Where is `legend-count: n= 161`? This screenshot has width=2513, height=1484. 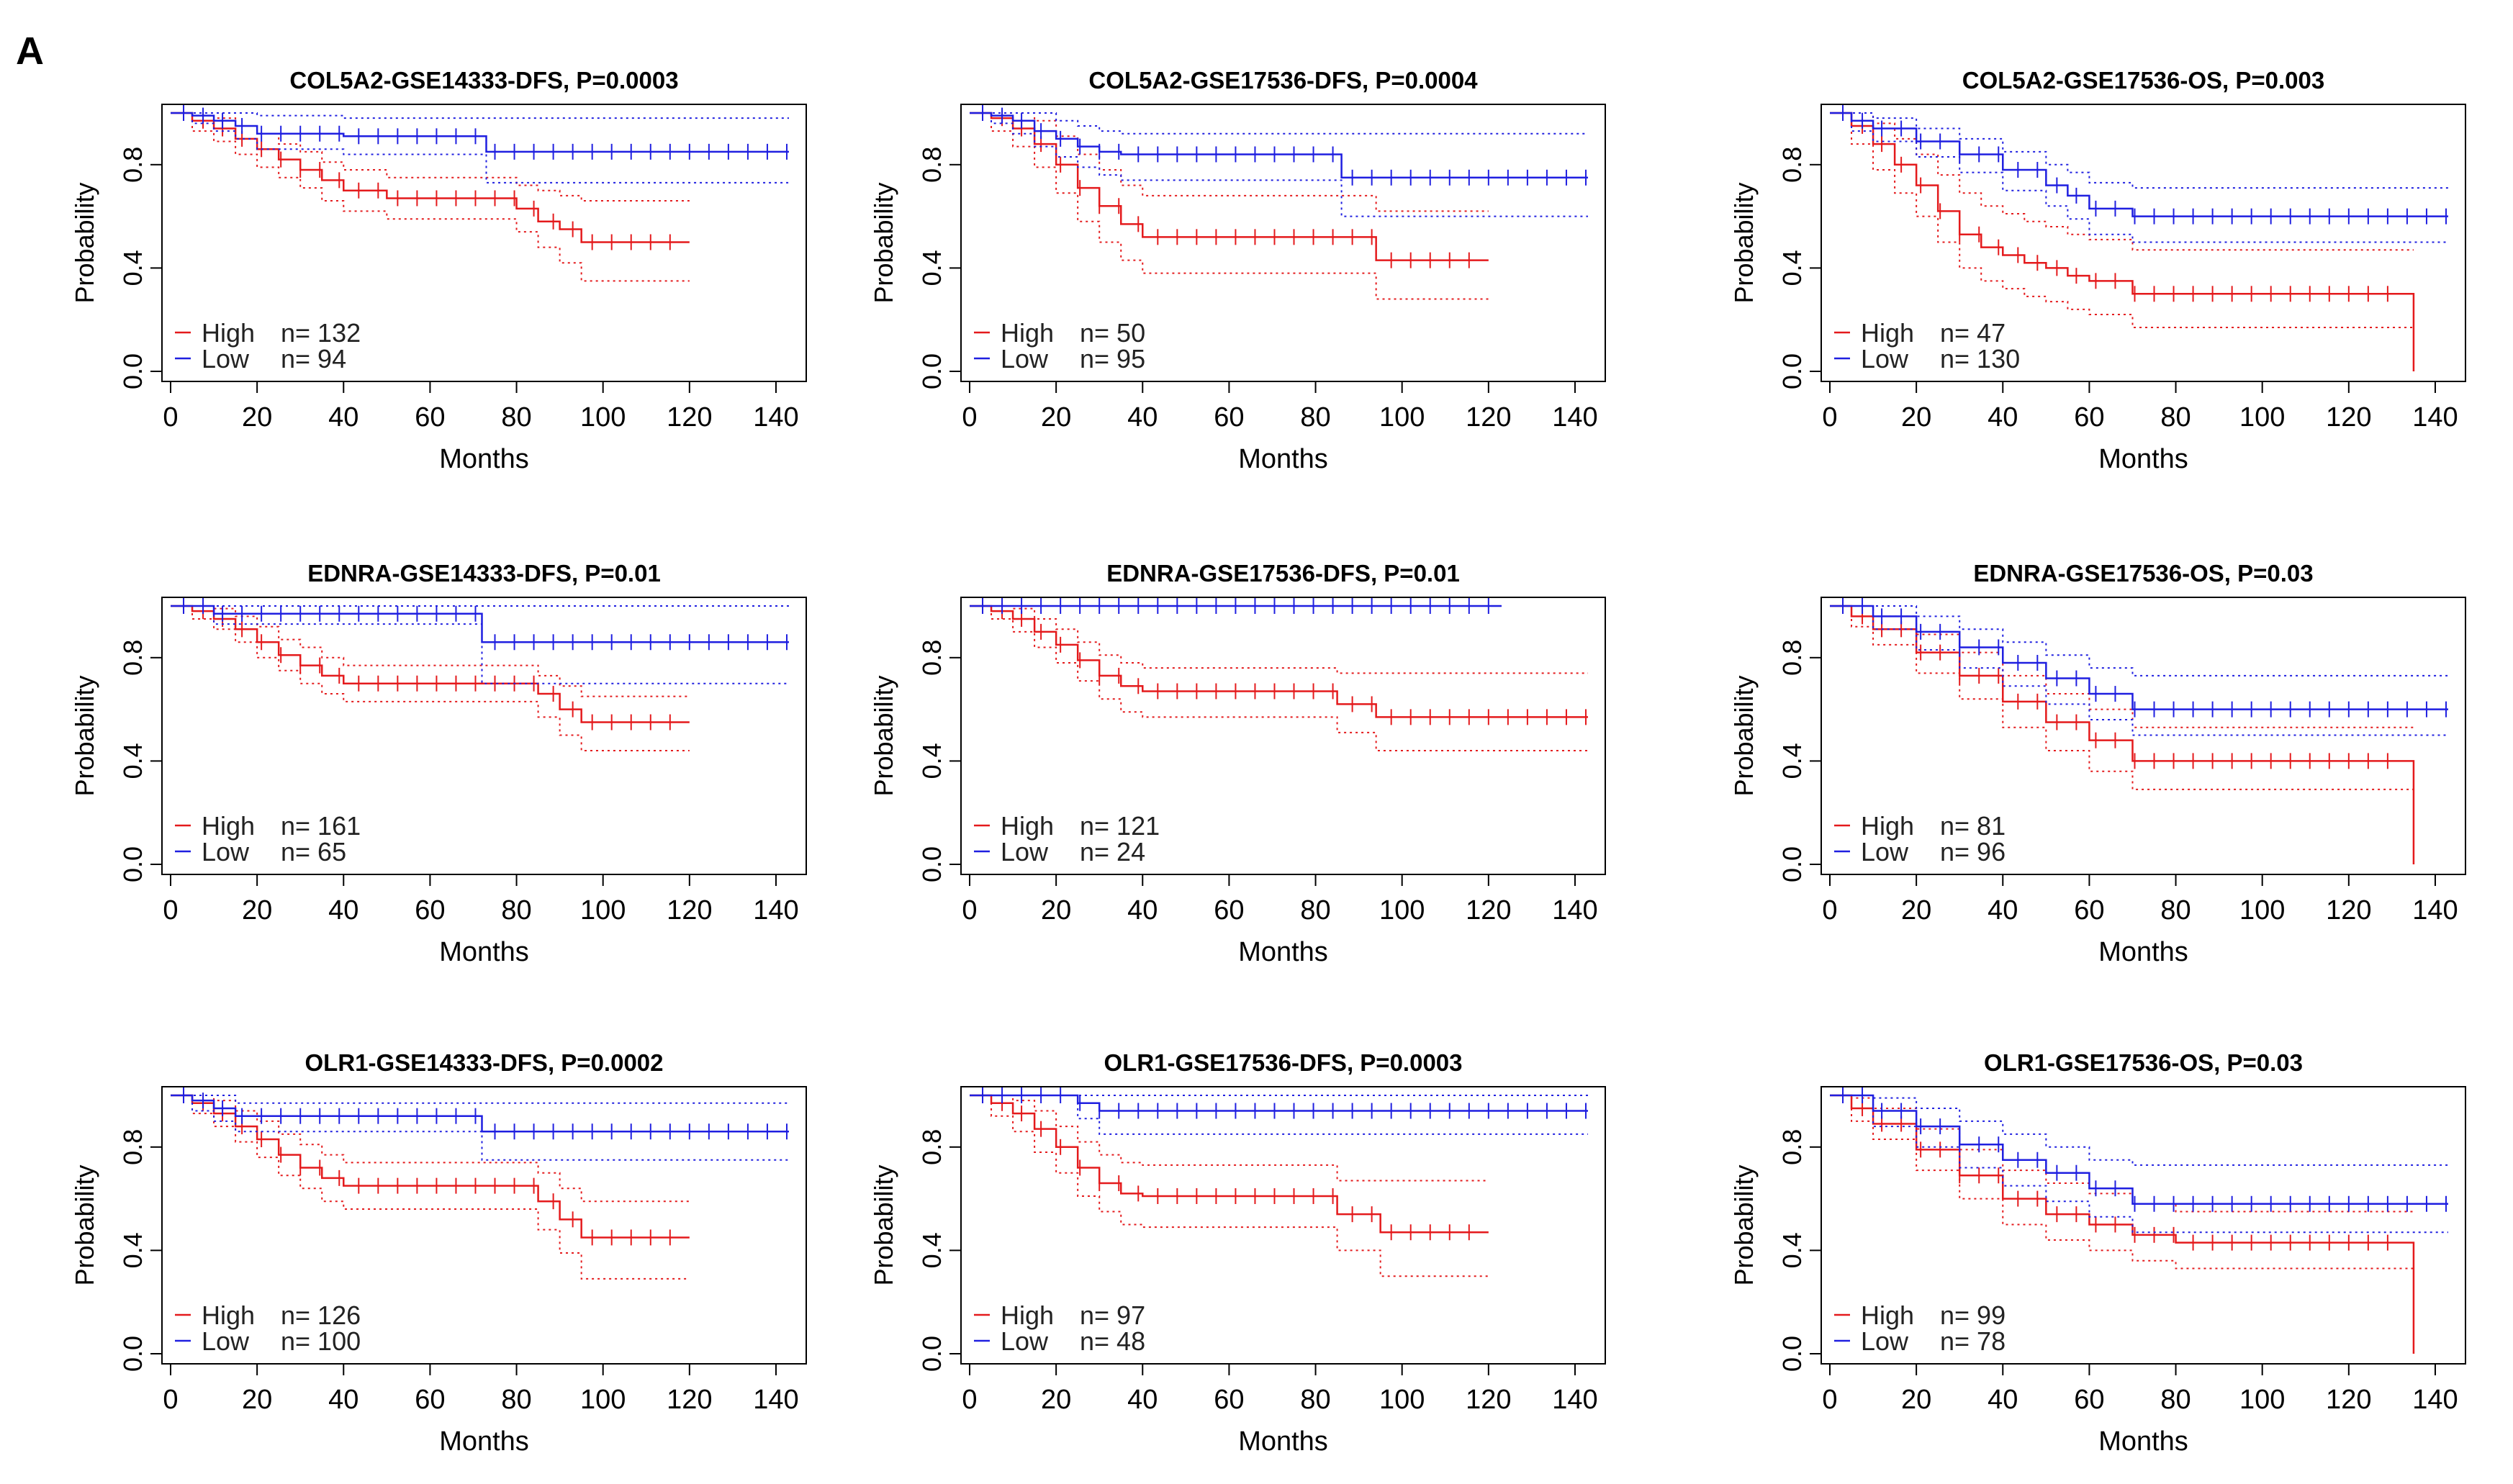
legend-count: n= 161 is located at coordinates (321, 826).